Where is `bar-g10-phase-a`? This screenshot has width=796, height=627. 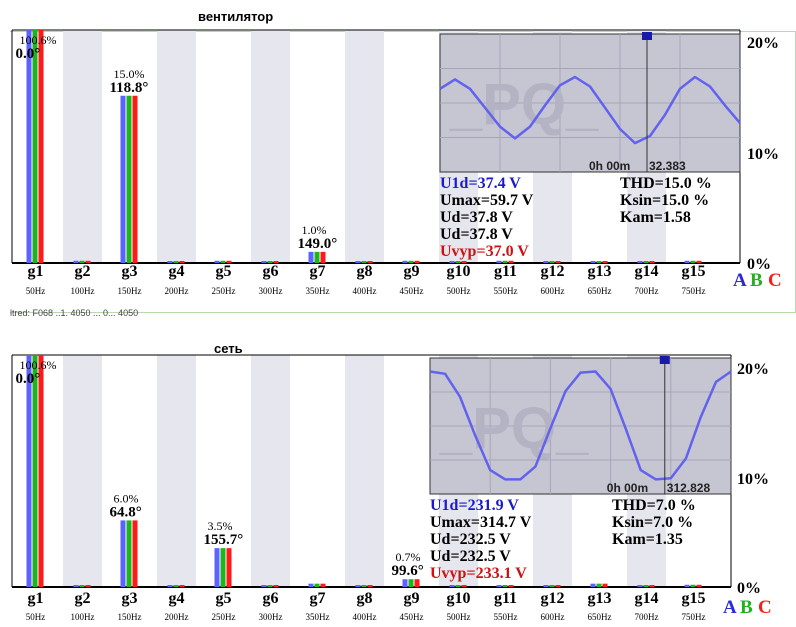 bar-g10-phase-a is located at coordinates (452, 586).